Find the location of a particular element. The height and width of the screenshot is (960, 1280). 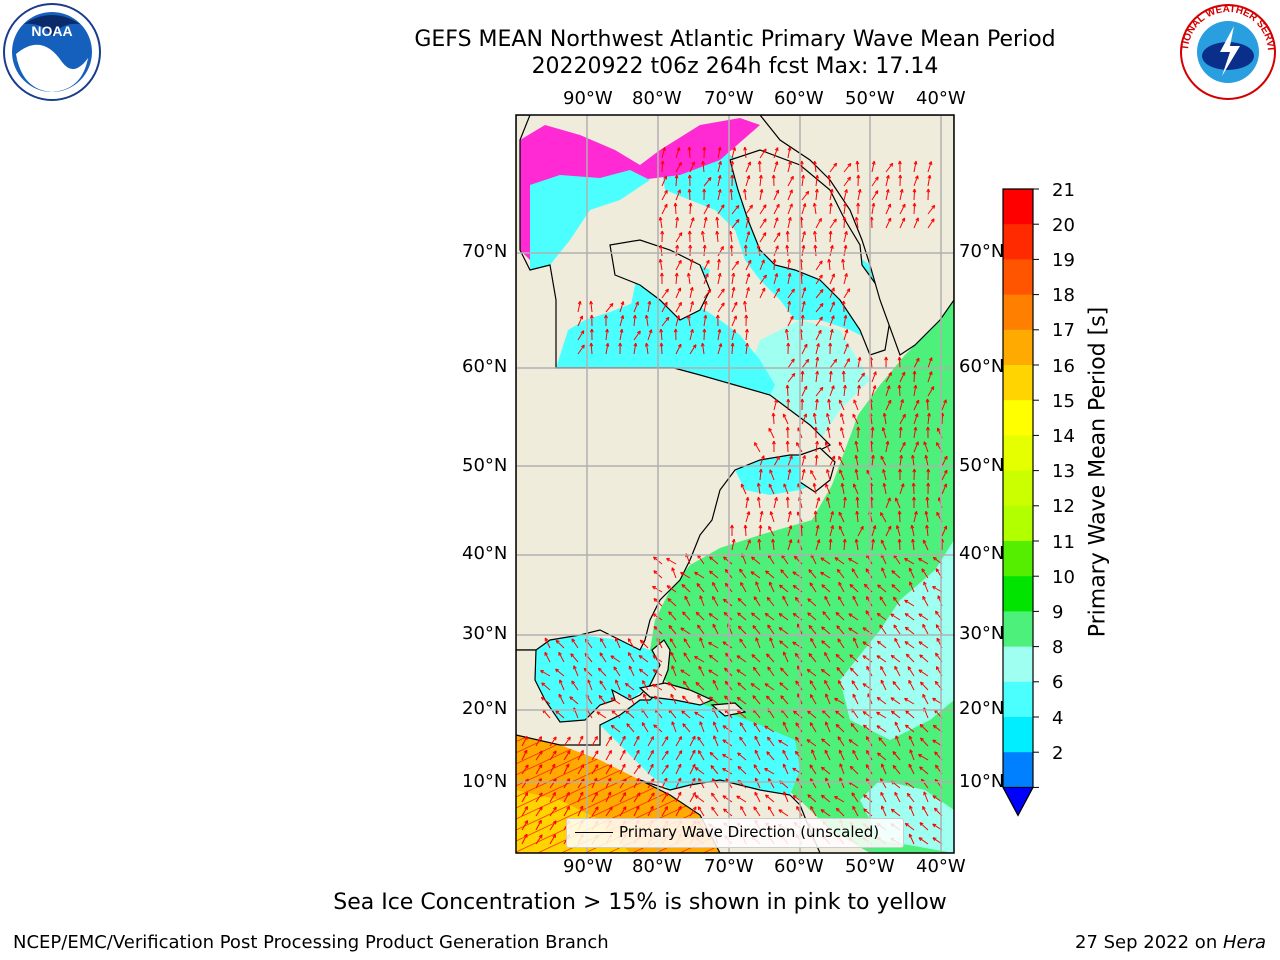

colorbar-segment is located at coordinates (1018, 347).